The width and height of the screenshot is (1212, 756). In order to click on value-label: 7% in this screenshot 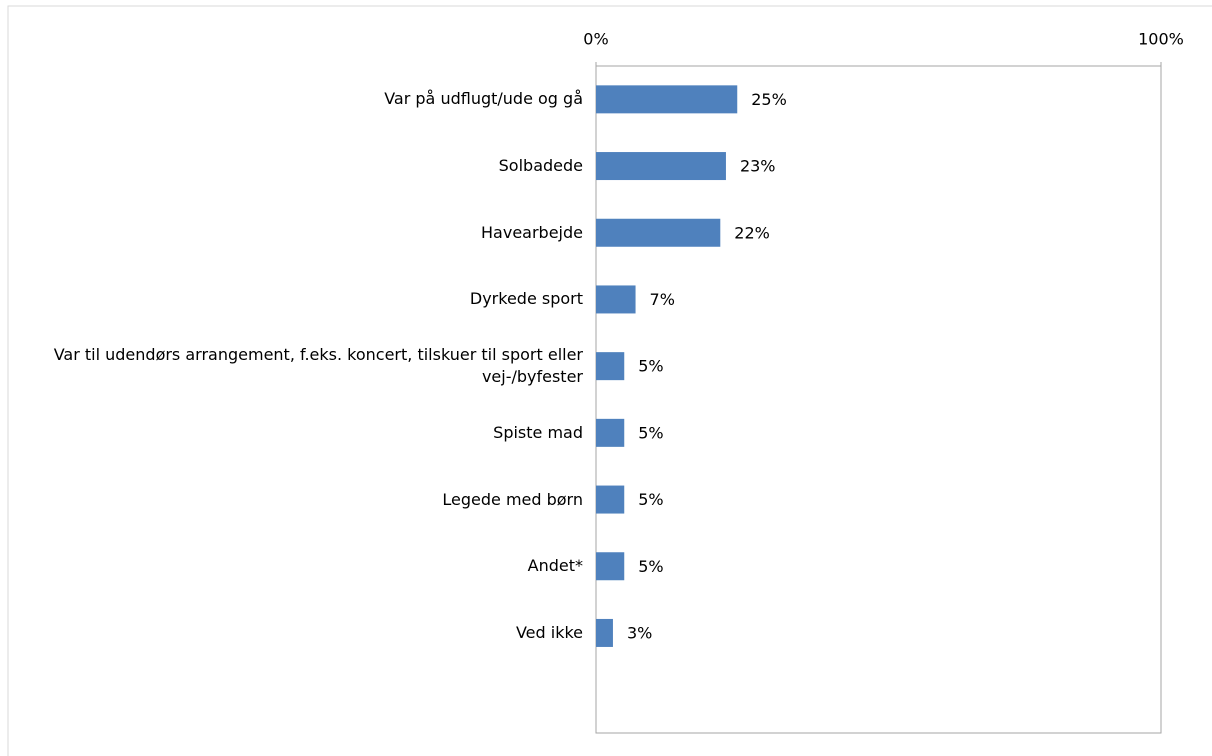, I will do `click(662, 299)`.